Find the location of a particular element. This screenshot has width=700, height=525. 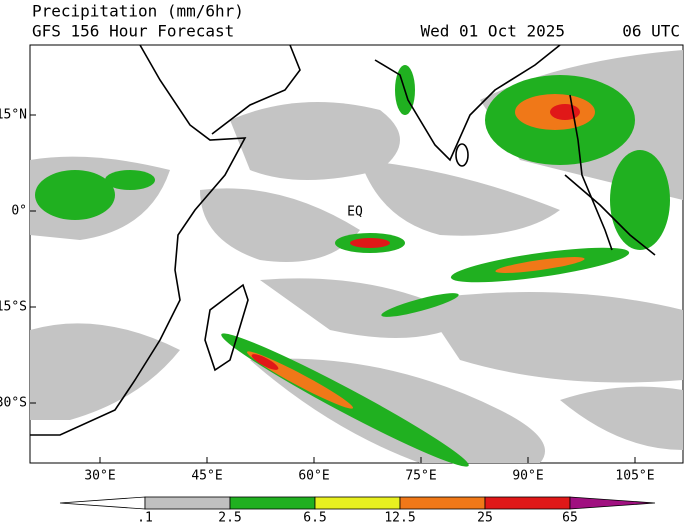

colorbar-label: 12.5 is located at coordinates (399, 518).